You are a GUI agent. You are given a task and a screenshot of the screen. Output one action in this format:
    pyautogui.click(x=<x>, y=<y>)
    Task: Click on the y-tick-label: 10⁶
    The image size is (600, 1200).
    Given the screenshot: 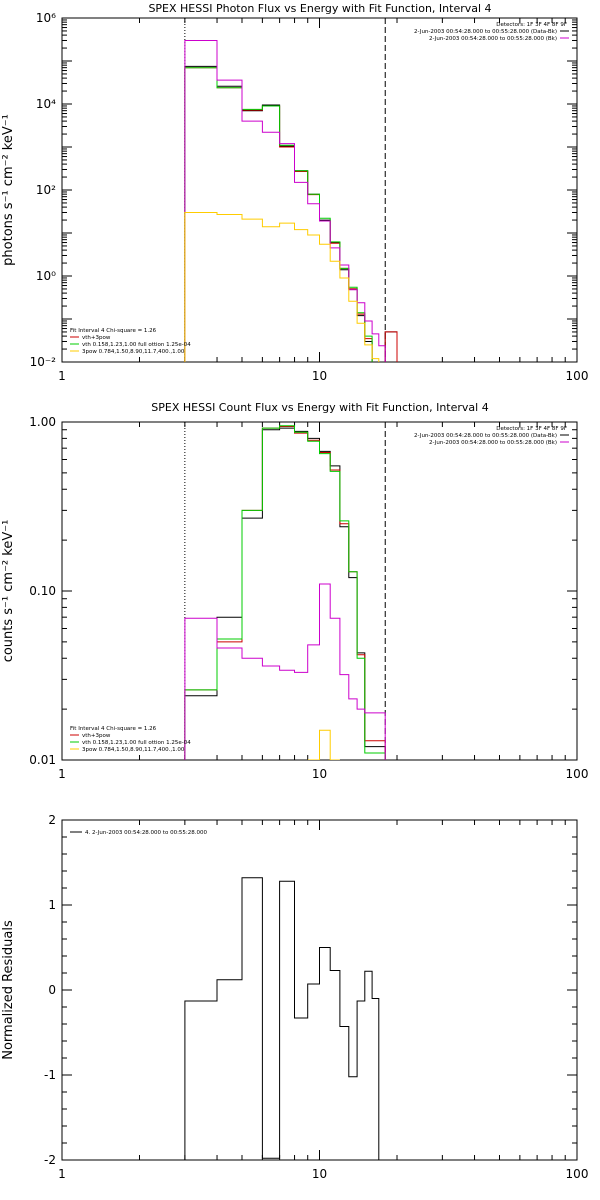 What is the action you would take?
    pyautogui.click(x=46, y=18)
    